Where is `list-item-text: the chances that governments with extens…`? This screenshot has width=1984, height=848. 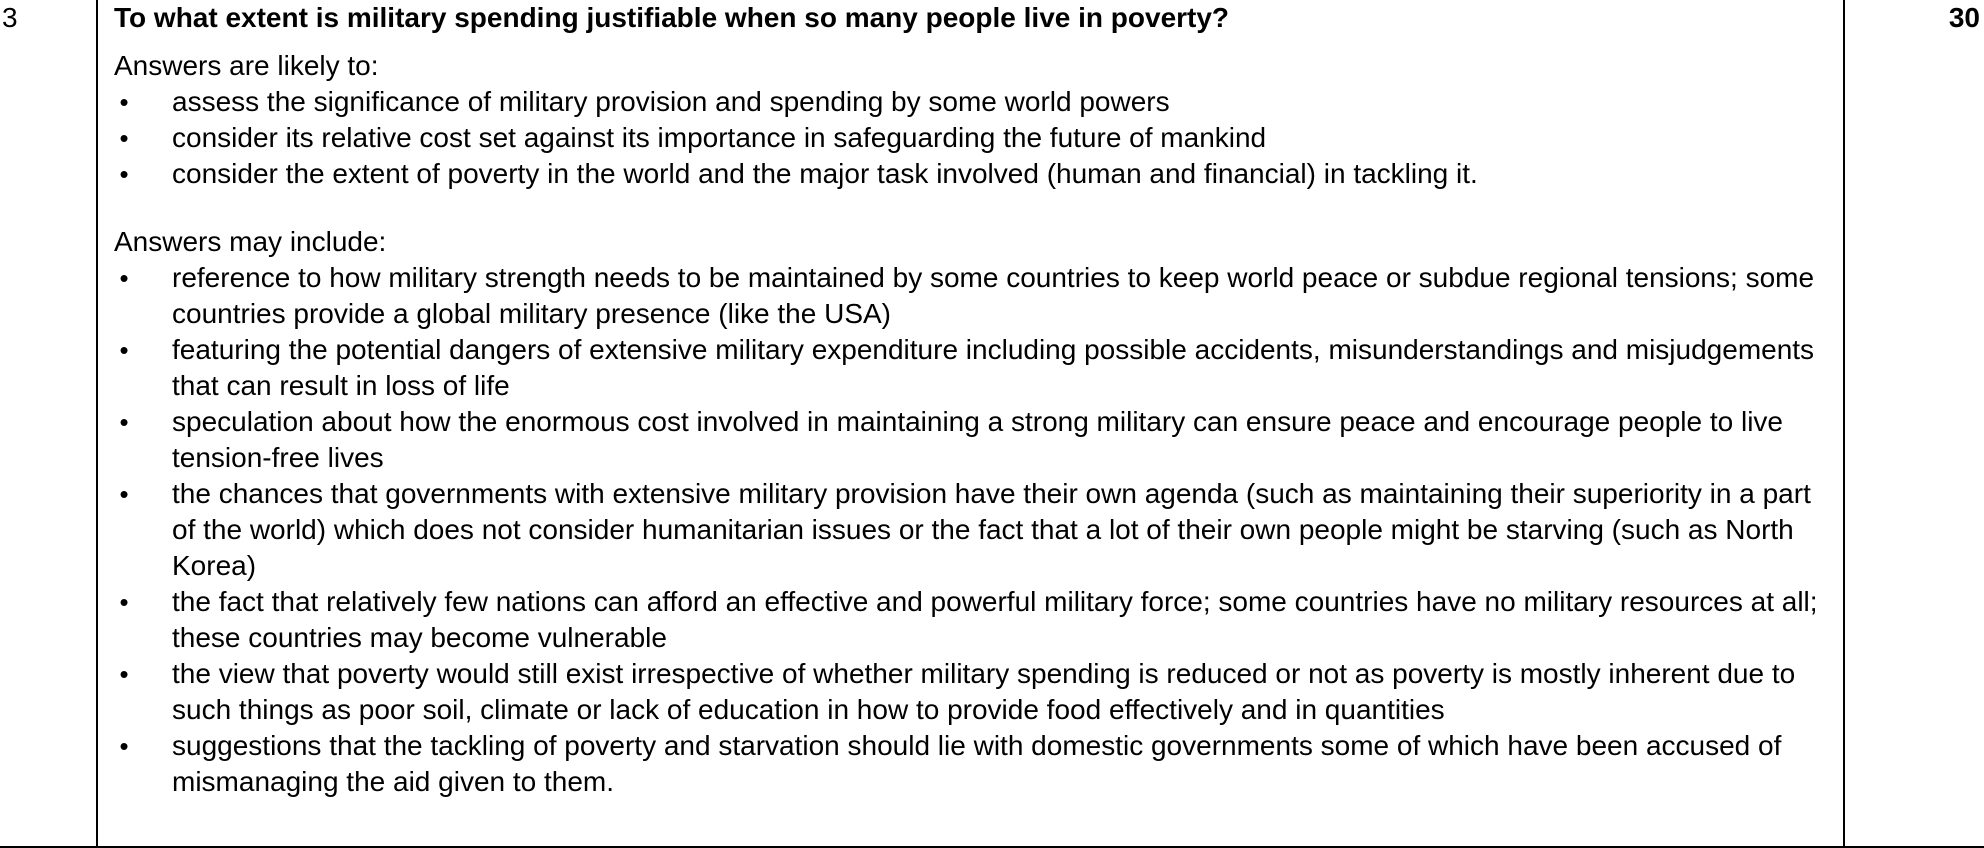 list-item-text: the chances that governments with extens… is located at coordinates (991, 529).